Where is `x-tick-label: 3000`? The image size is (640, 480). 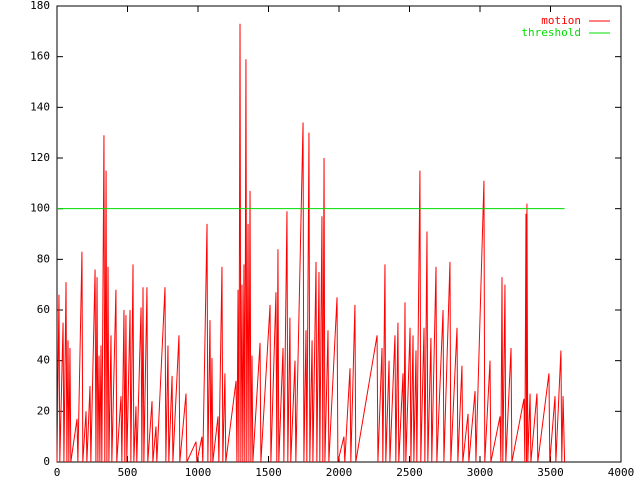
x-tick-label: 3000 is located at coordinates (480, 472).